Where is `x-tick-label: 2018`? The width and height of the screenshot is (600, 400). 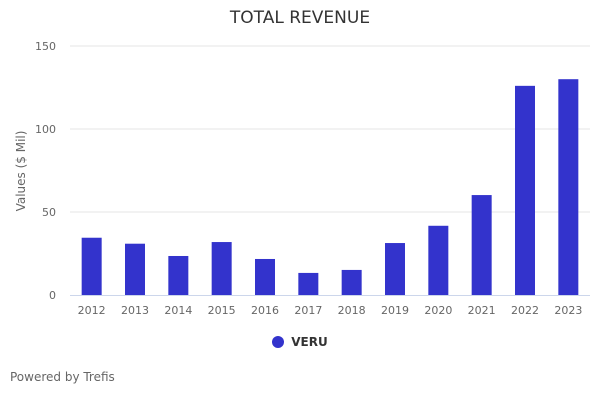 x-tick-label: 2018 is located at coordinates (352, 310).